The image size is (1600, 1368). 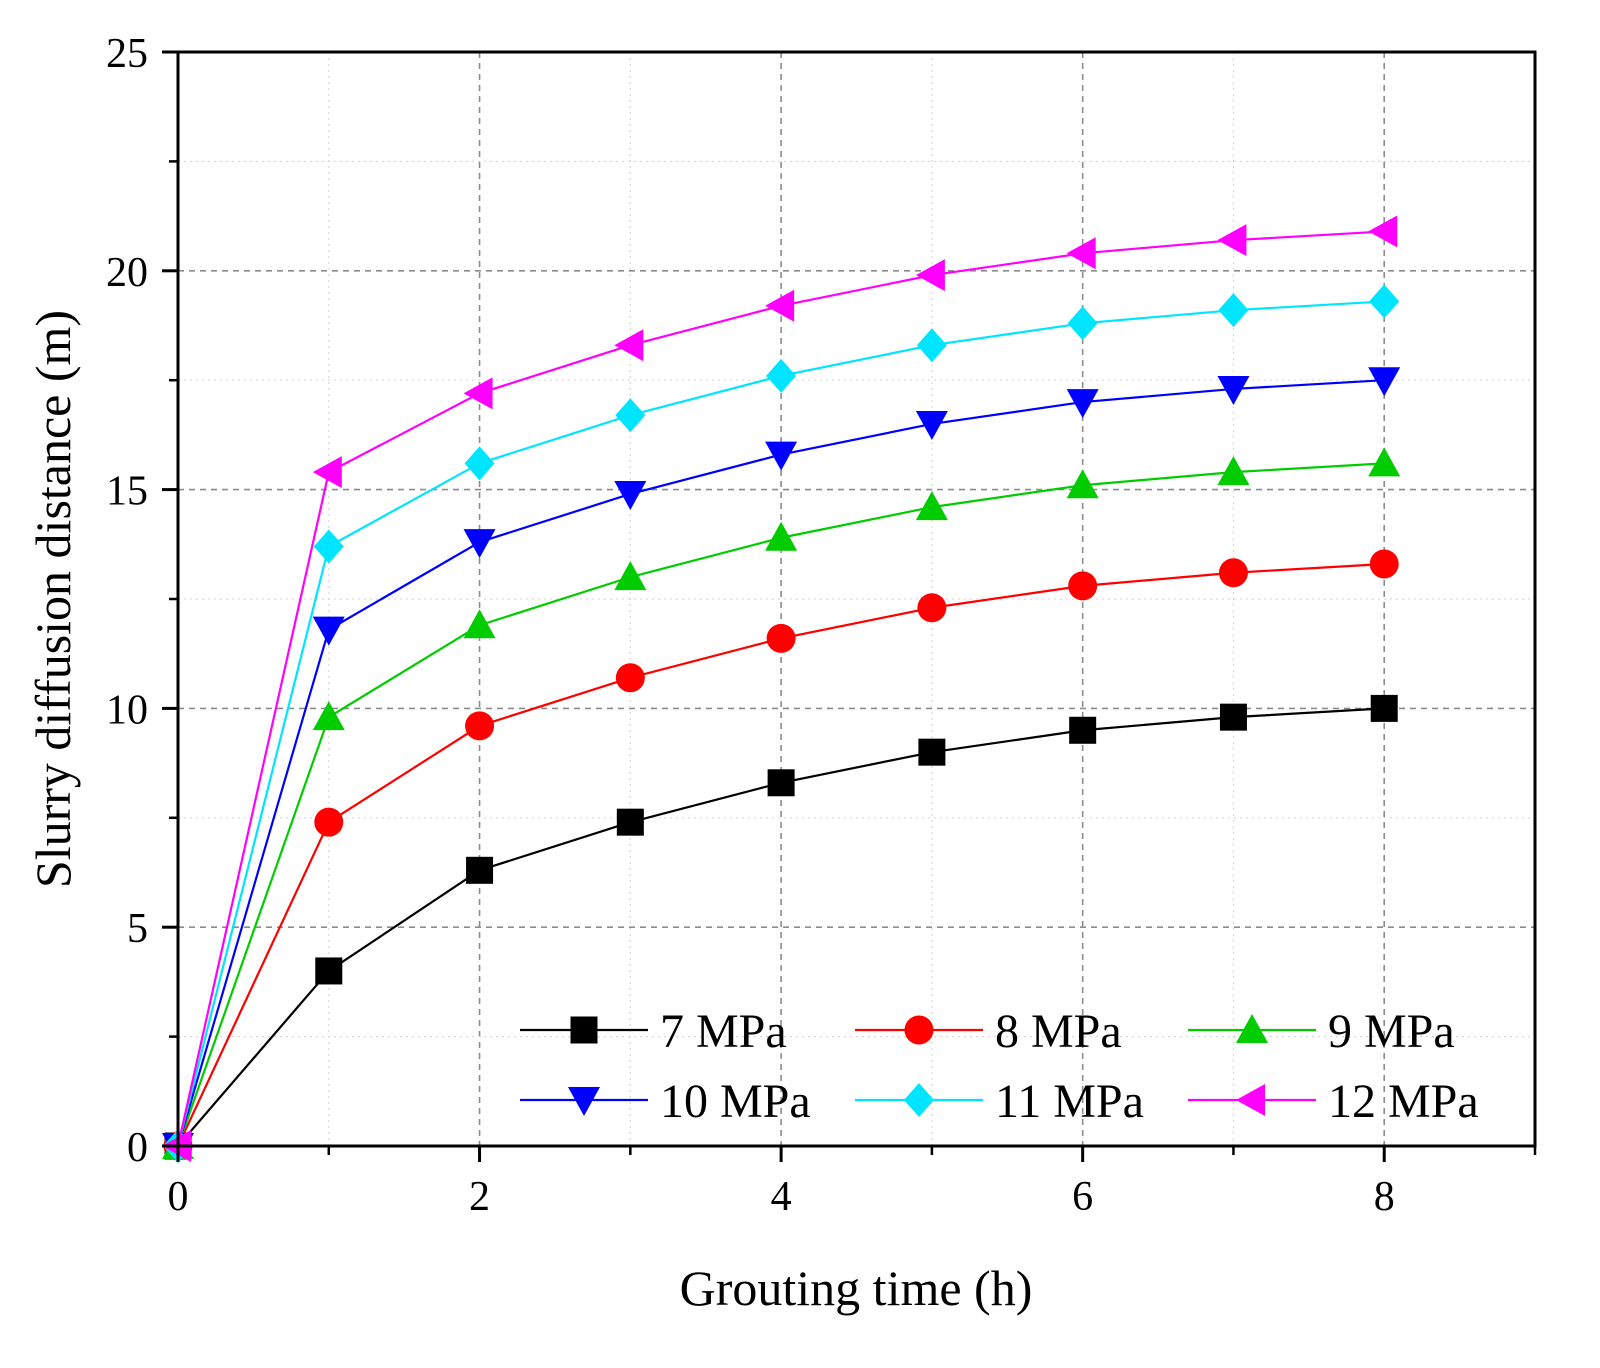 I want to click on legend-label: 10 MPa, so click(x=735, y=1101).